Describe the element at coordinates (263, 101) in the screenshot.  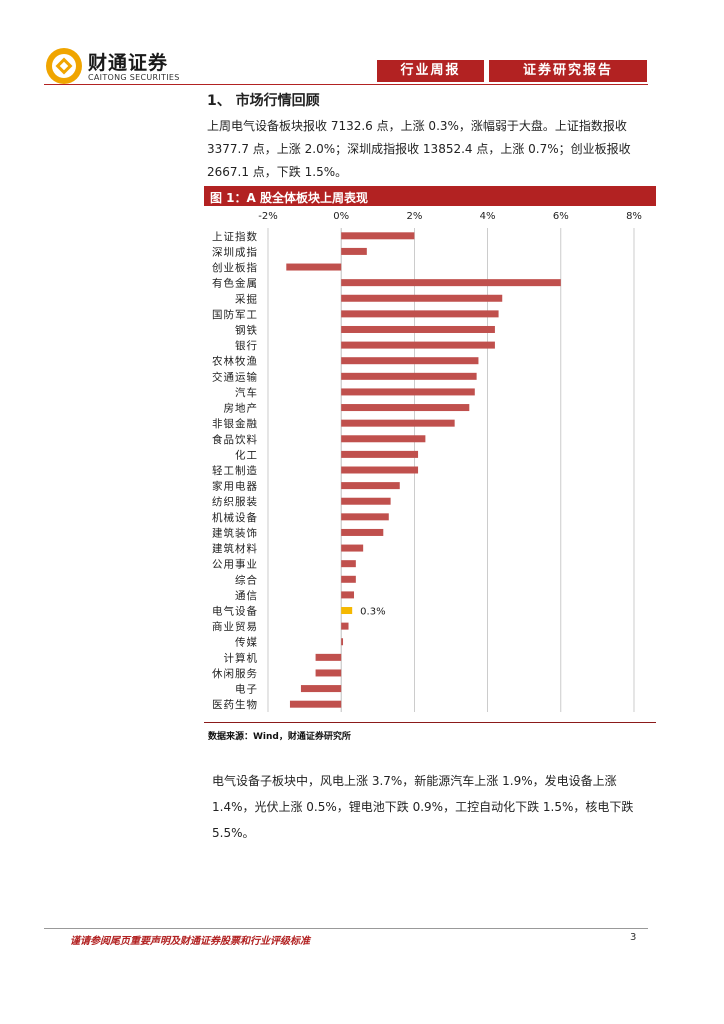
I see `section-title: 1、 市场行情回顾` at that location.